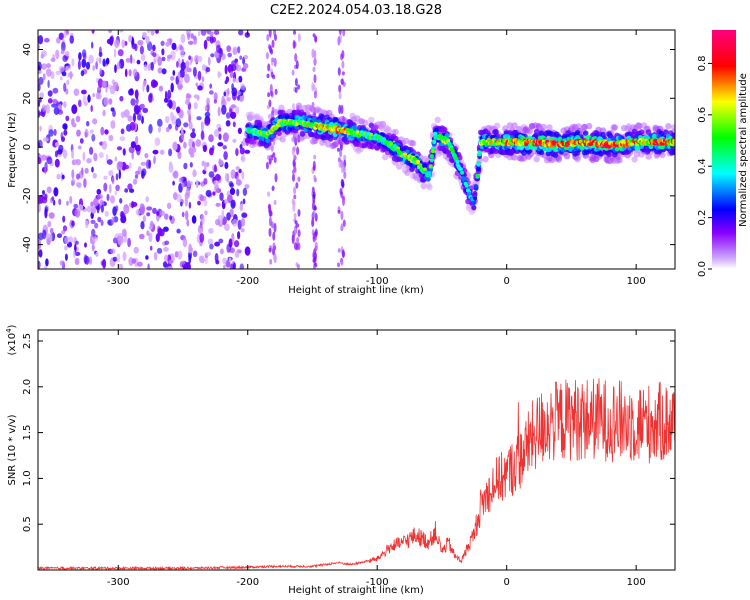 This screenshot has height=600, width=750. I want to click on y-tick-label: 1.0, so click(27, 478).